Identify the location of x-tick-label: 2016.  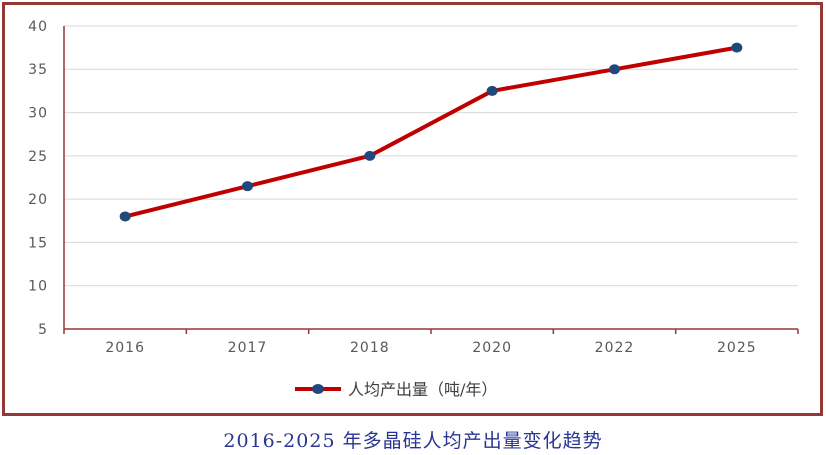
(125, 348).